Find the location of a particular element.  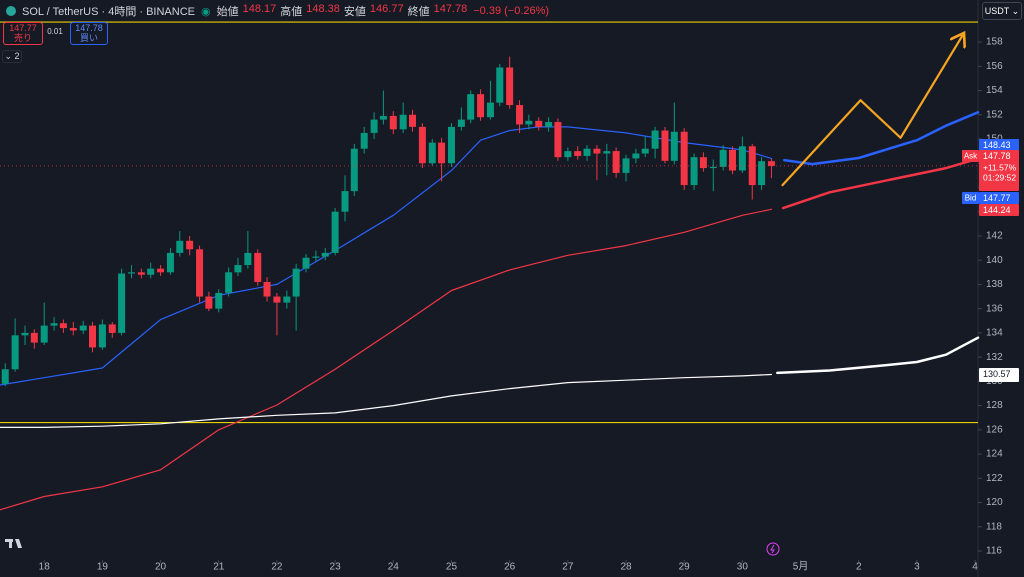

y-tick-label: 156 is located at coordinates (994, 66).